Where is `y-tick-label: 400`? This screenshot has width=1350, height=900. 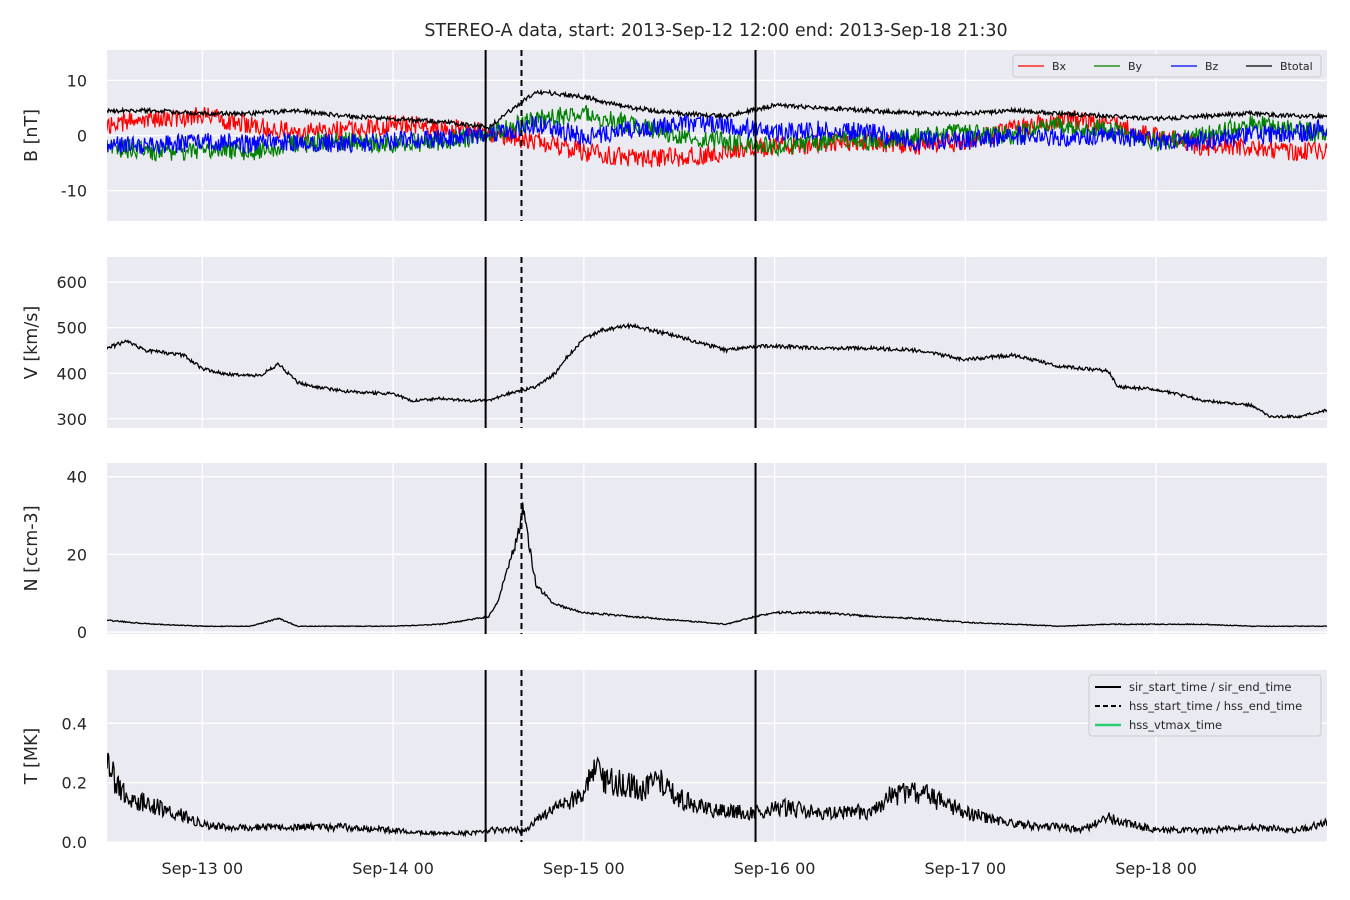
y-tick-label: 400 is located at coordinates (71, 373).